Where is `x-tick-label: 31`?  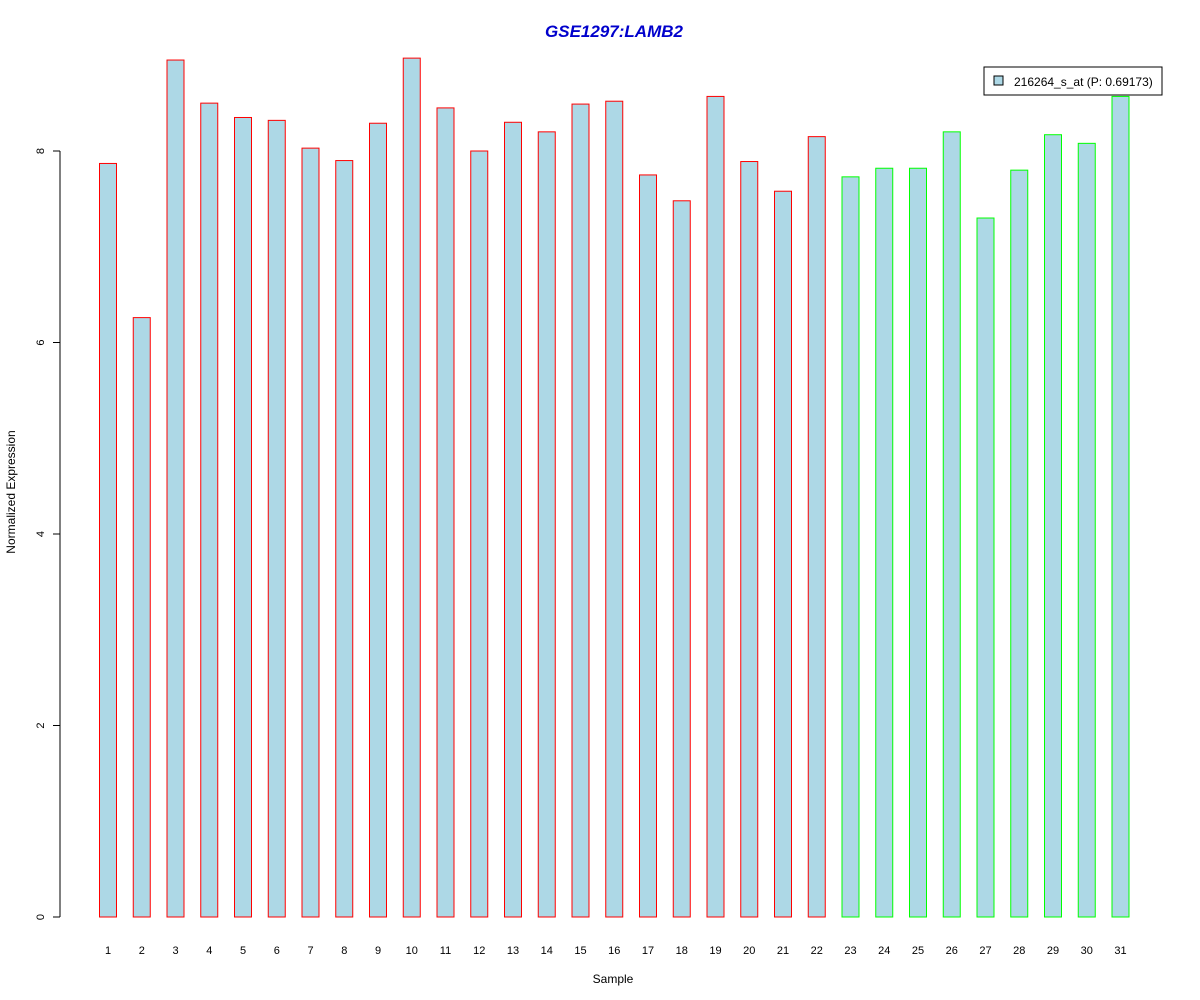
x-tick-label: 31 is located at coordinates (1120, 951).